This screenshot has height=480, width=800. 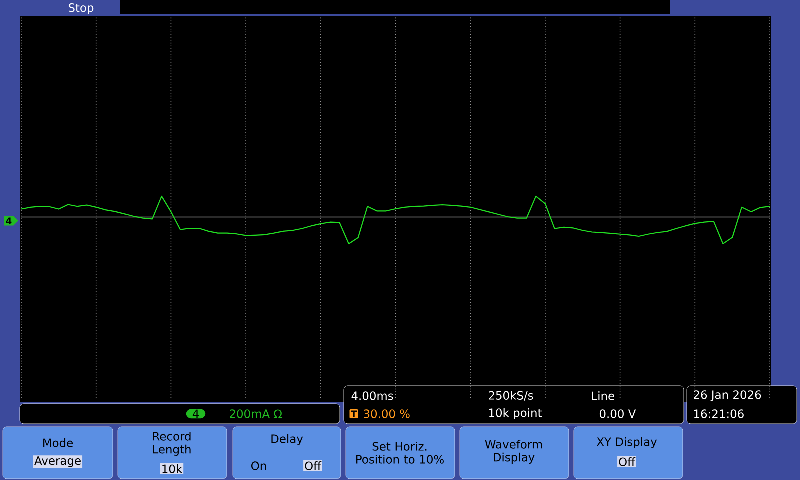 What do you see at coordinates (511, 396) in the screenshot?
I see `text: 250kS/s` at bounding box center [511, 396].